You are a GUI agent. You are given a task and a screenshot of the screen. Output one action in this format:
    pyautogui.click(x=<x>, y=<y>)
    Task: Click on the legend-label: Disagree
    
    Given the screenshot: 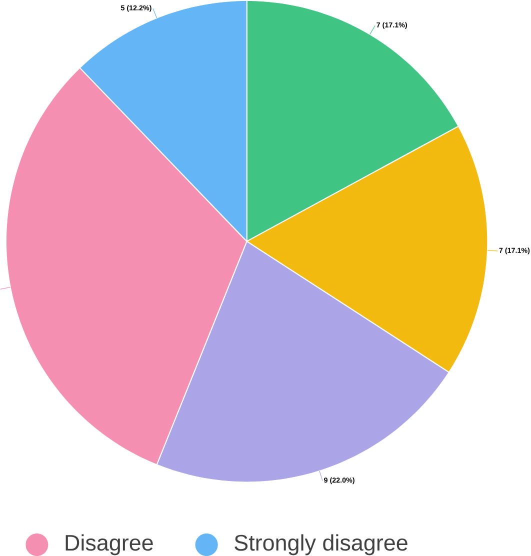 What is the action you would take?
    pyautogui.click(x=109, y=545)
    